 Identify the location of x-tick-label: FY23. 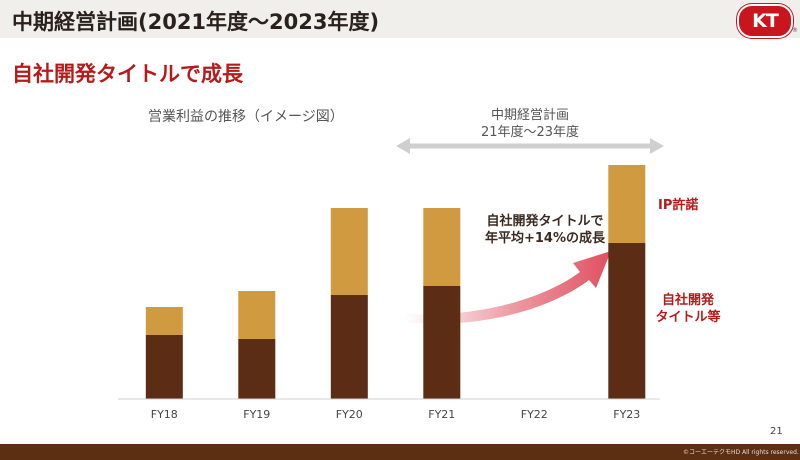
(626, 414).